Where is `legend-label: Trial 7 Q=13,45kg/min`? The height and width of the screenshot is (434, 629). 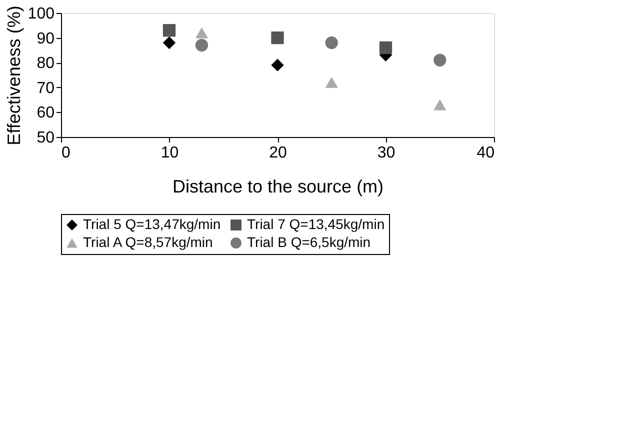 legend-label: Trial 7 Q=13,45kg/min is located at coordinates (316, 224).